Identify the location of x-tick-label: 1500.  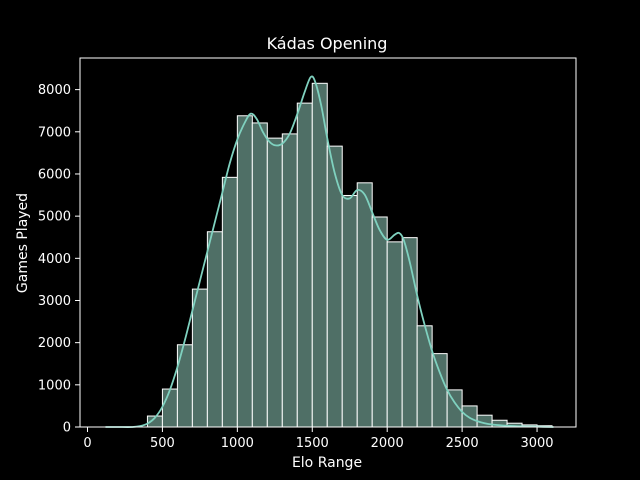
(312, 443).